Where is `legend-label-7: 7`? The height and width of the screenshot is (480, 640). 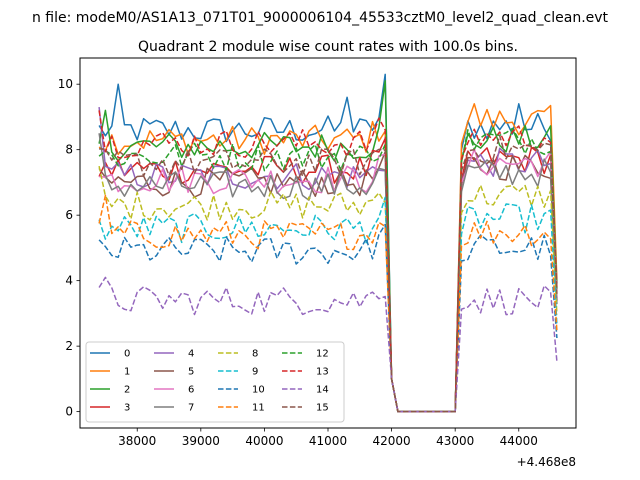
legend-label-7: 7 is located at coordinates (191, 408).